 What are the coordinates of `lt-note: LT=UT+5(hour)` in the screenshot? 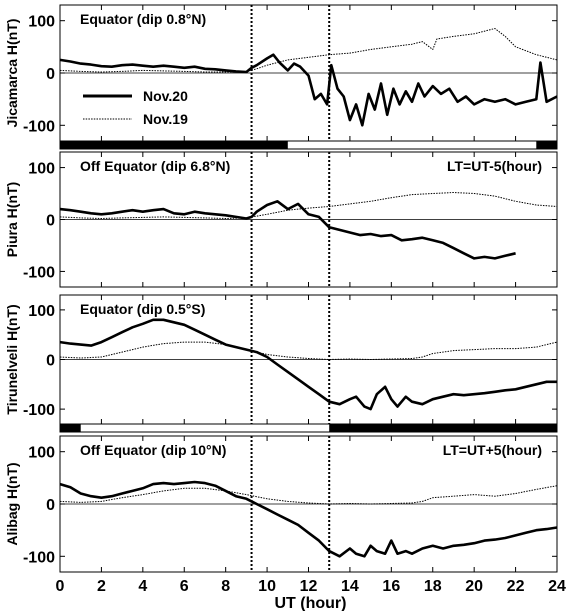 It's located at (492, 450).